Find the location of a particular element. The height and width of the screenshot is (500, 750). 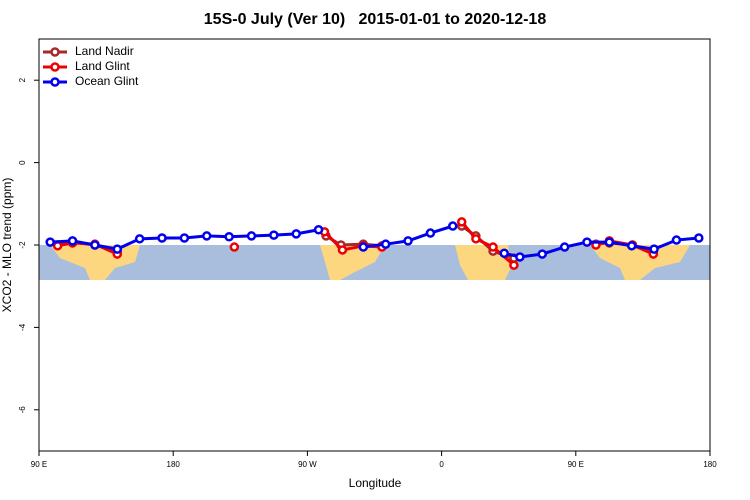

y-axis-label: XCO2 - MLO trend (ppm) is located at coordinates (7, 245).